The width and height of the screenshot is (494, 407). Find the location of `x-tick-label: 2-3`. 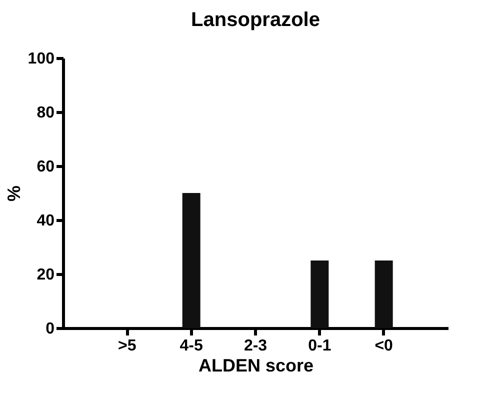

x-tick-label: 2-3 is located at coordinates (256, 346).